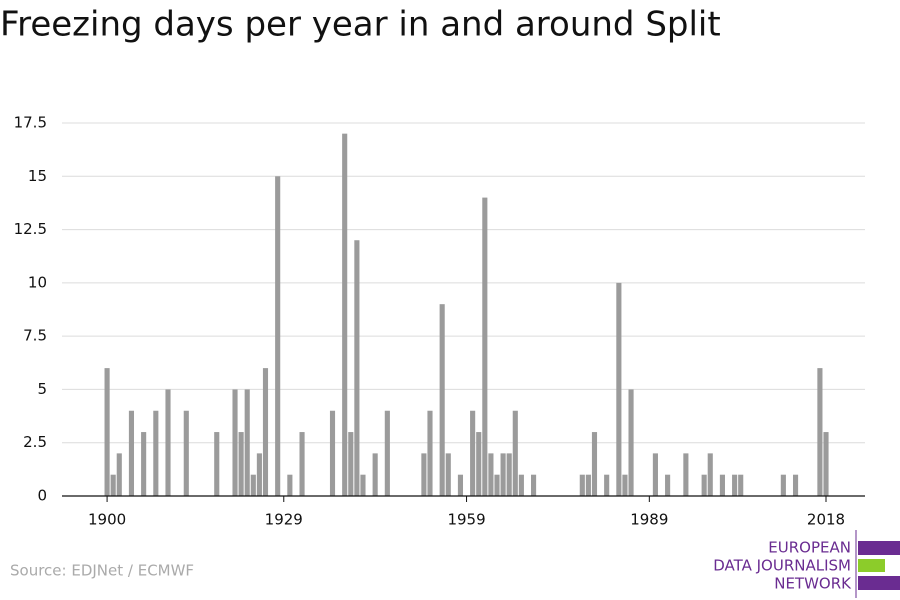 The image size is (900, 600). I want to click on y-tick-label: 7.5, so click(35, 336).